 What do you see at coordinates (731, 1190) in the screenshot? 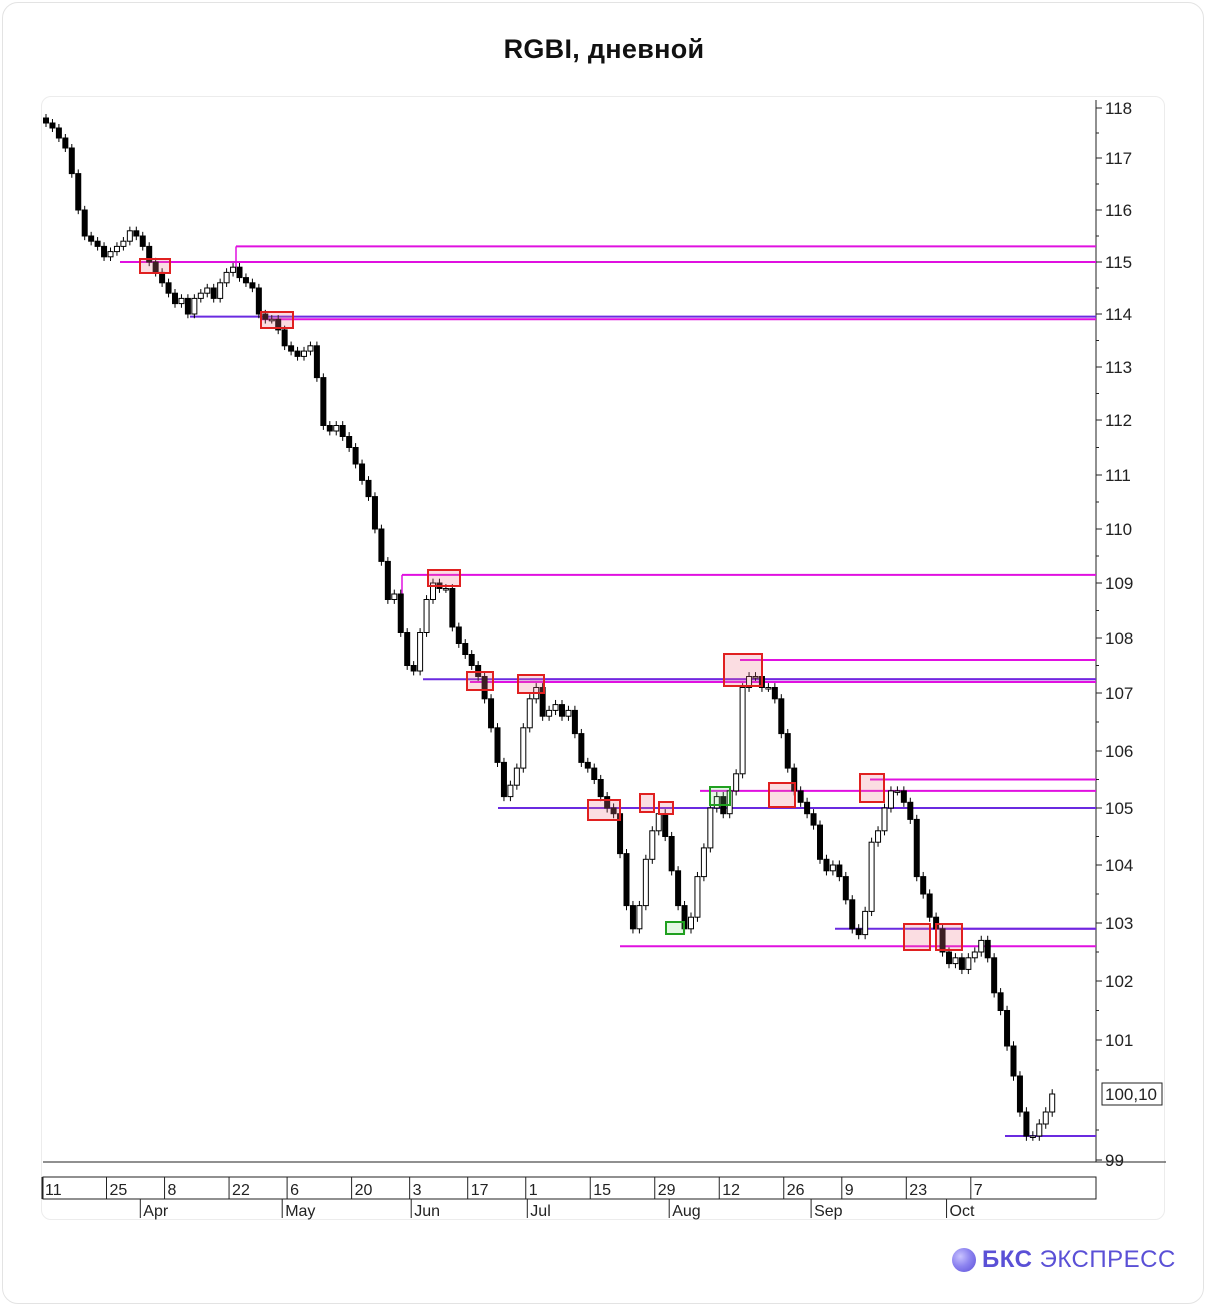
I see `x-day-label: 12` at bounding box center [731, 1190].